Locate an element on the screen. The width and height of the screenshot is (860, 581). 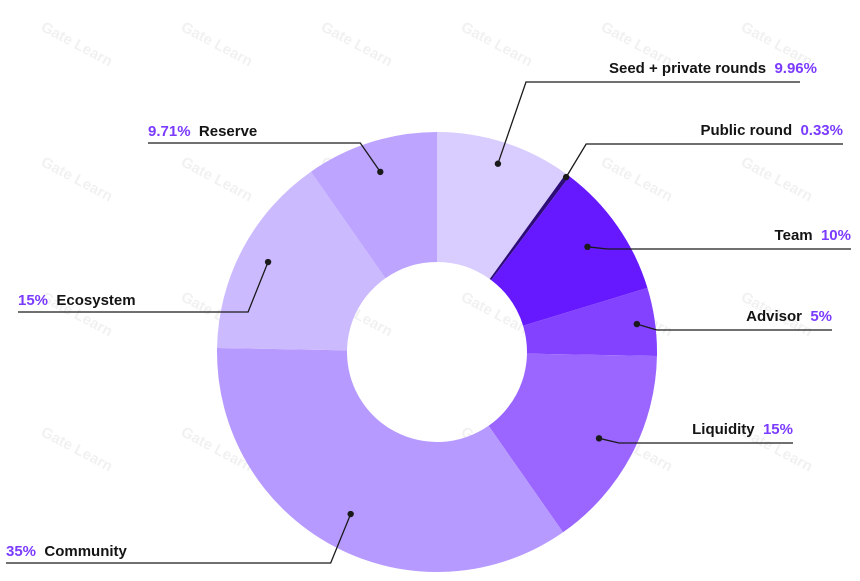
leader-dot-team is located at coordinates (587, 247).